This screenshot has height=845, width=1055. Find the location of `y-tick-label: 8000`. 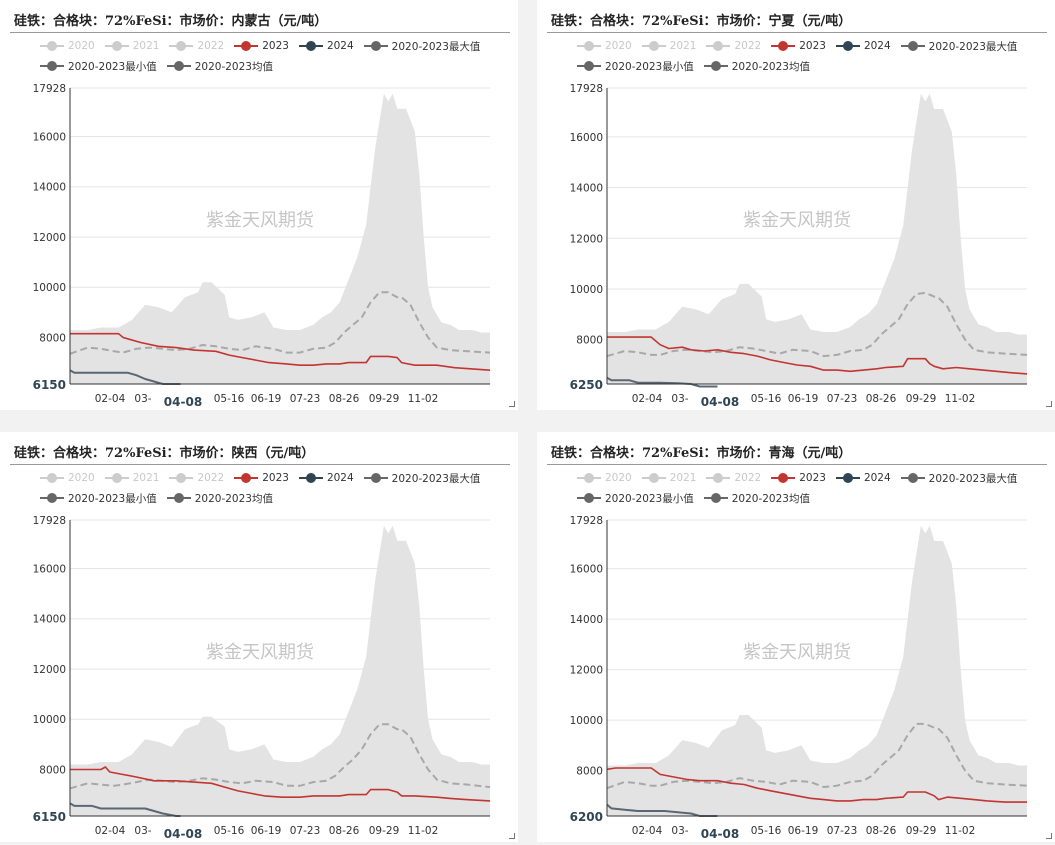

y-tick-label: 8000 is located at coordinates (589, 341).